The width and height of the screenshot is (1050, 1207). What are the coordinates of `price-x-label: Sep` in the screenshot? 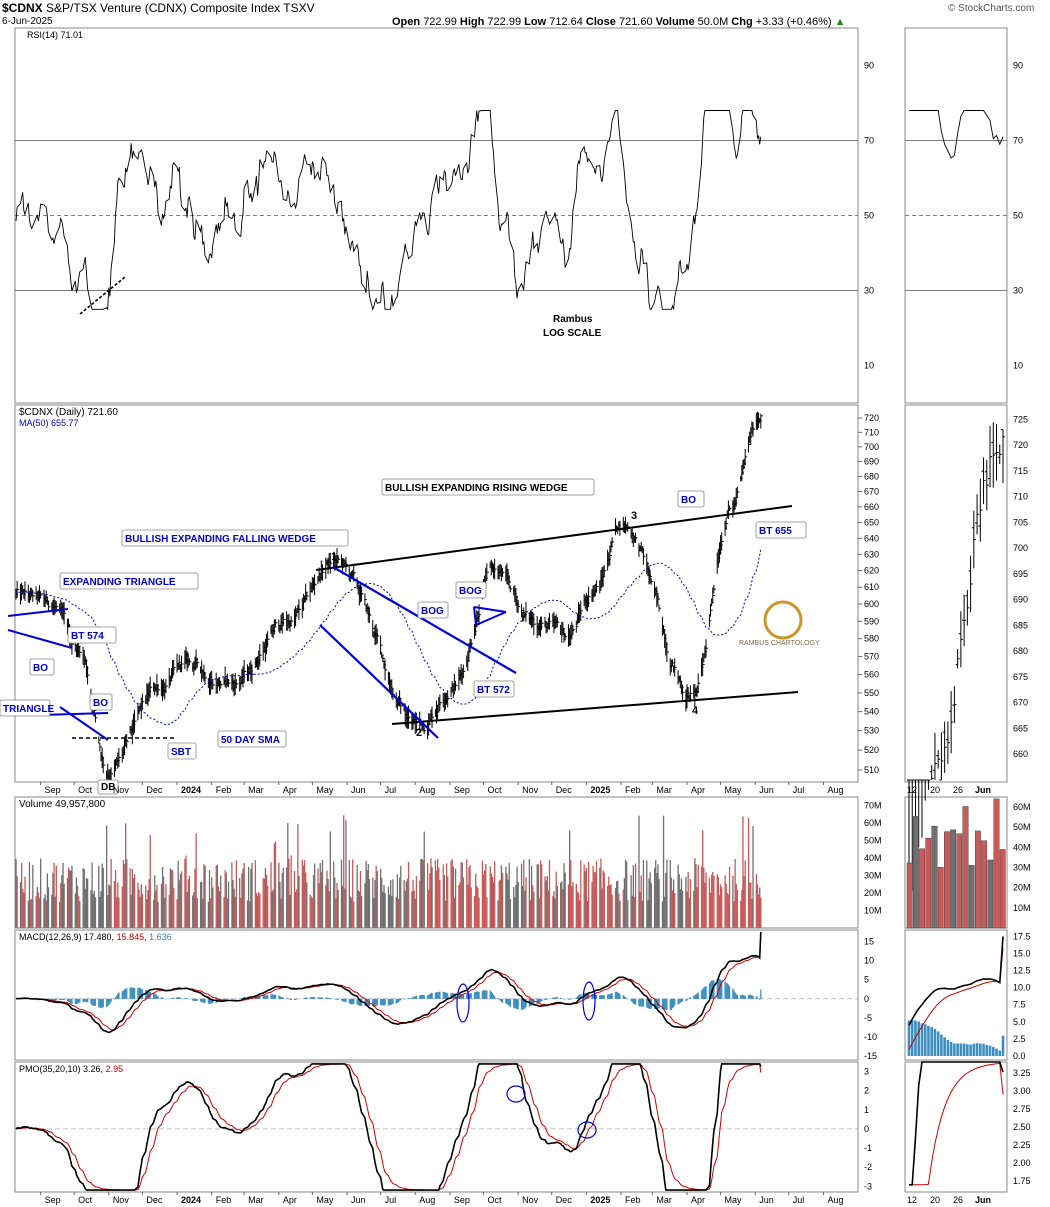 It's located at (53, 790).